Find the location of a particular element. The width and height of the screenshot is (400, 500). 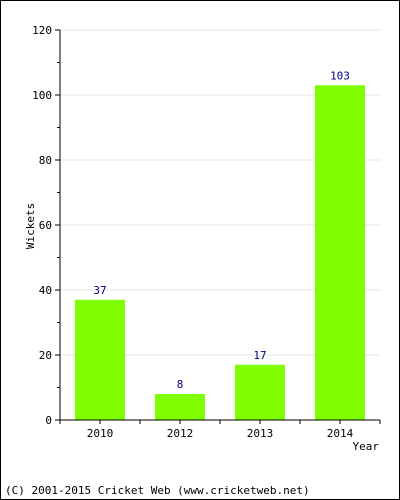

x-tick-label: 2010 is located at coordinates (100, 433).